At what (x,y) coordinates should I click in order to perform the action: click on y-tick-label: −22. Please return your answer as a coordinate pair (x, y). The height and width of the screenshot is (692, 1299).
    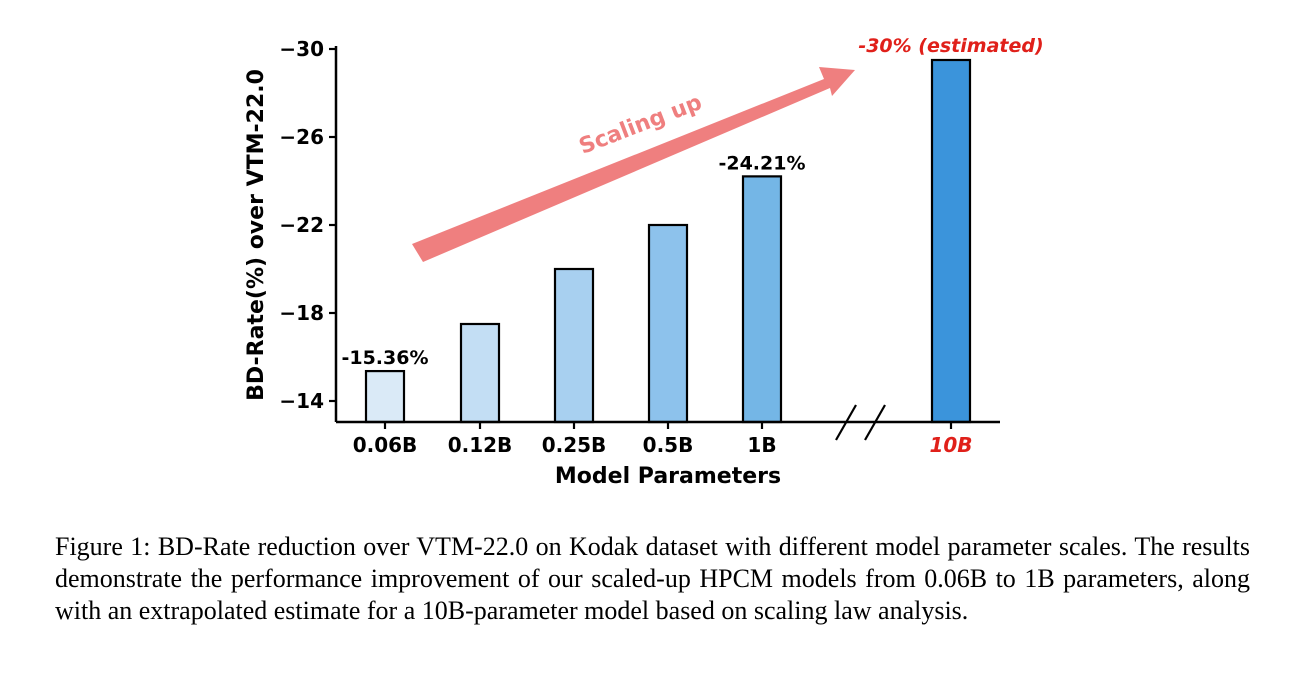
    Looking at the image, I should click on (301, 225).